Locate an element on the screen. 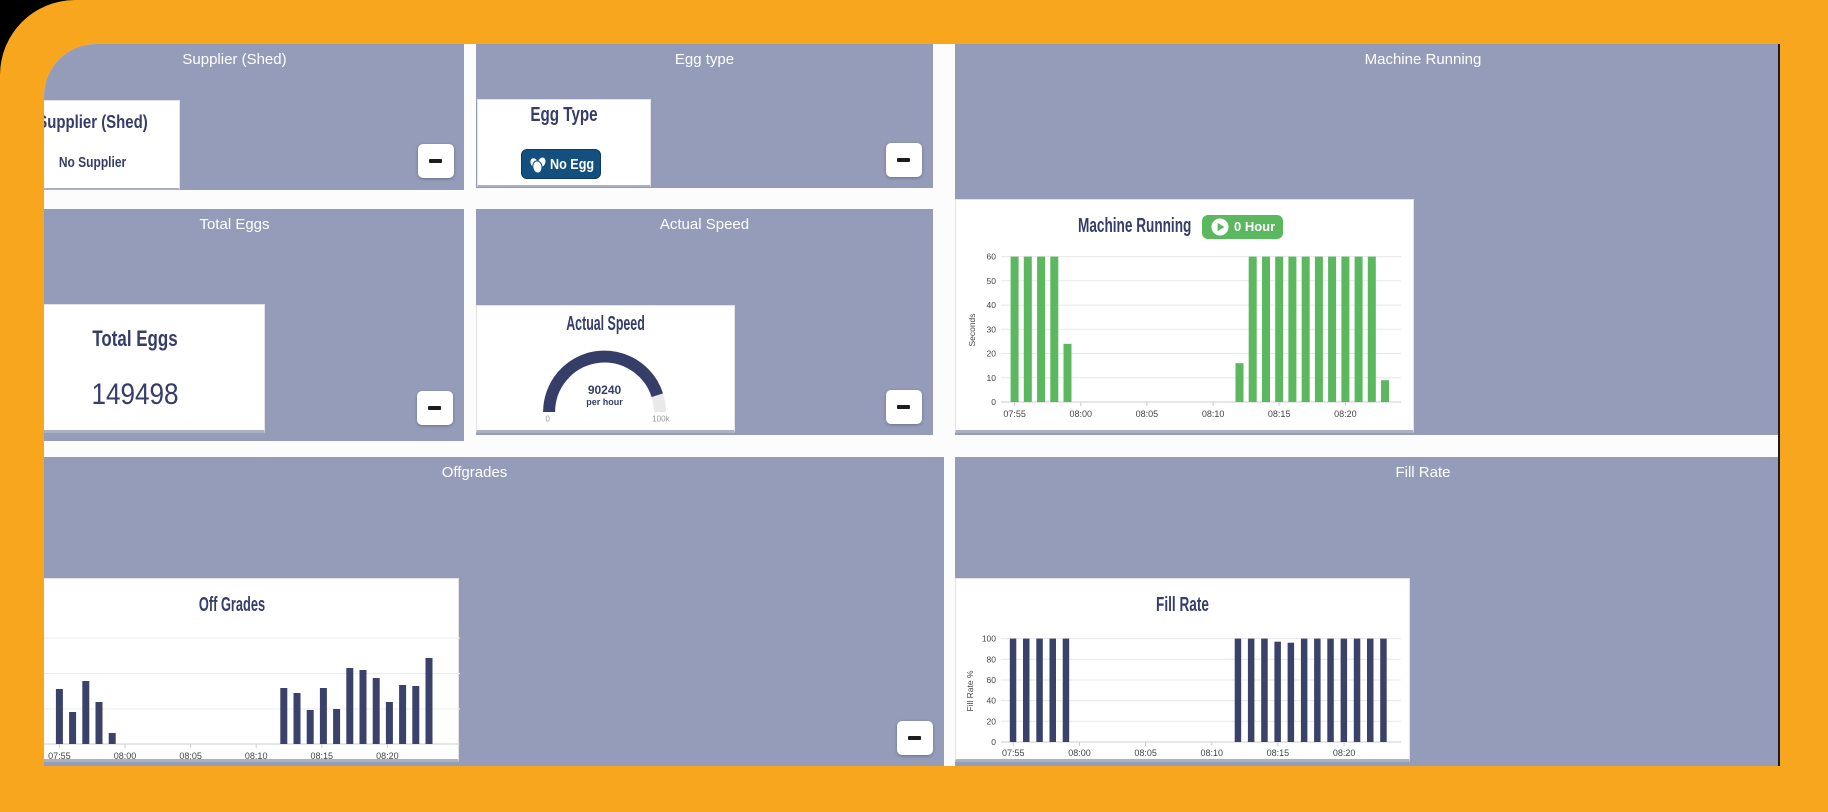 The height and width of the screenshot is (812, 1828). svg-text: Seconds is located at coordinates (972, 329).